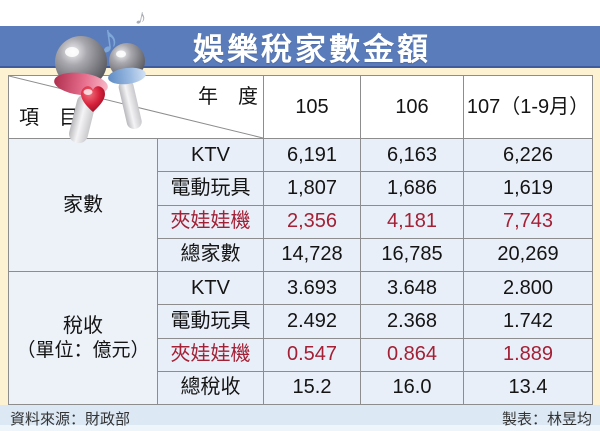 The width and height of the screenshot is (600, 431). Describe the element at coordinates (412, 321) in the screenshot. I see `cell-value: 2.368` at that location.